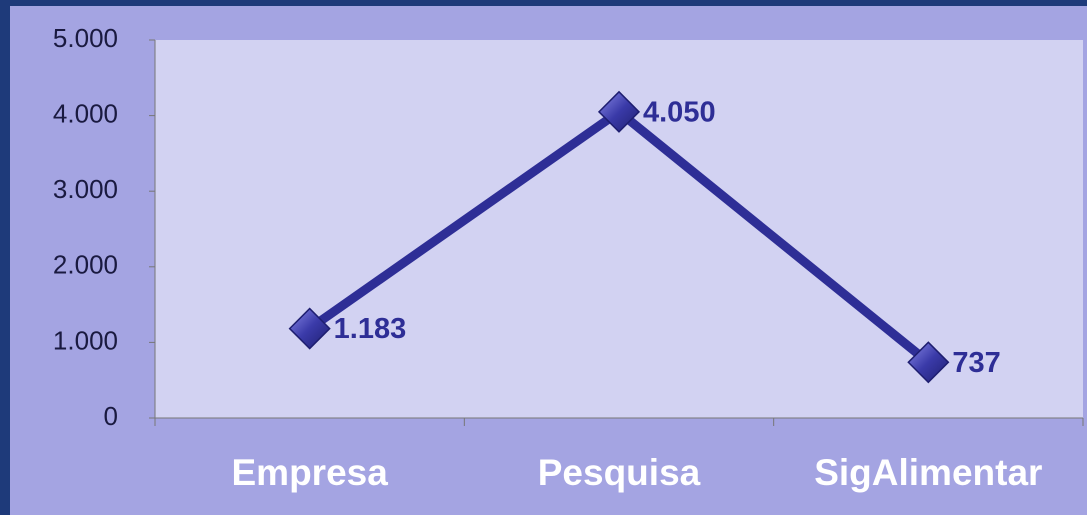 Image resolution: width=1087 pixels, height=515 pixels. What do you see at coordinates (976, 363) in the screenshot?
I see `value-label: 737` at bounding box center [976, 363].